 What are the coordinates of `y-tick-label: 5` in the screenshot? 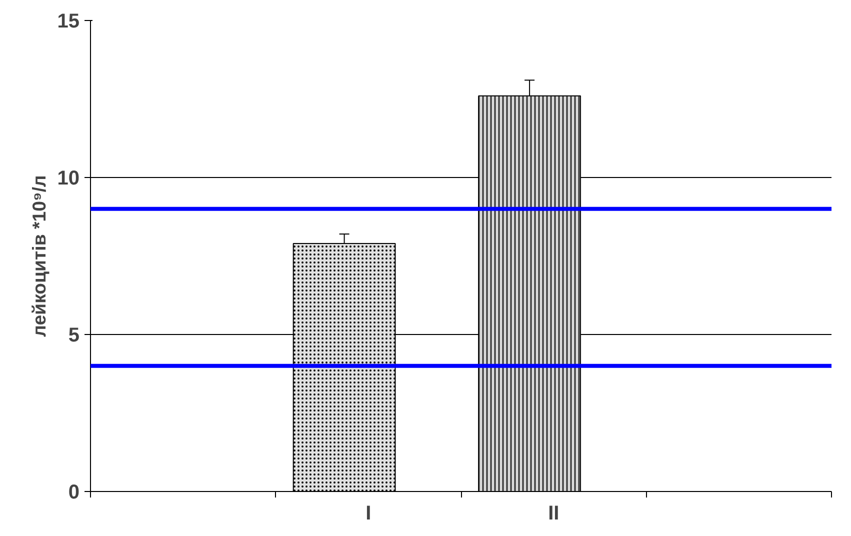 It's located at (74, 335).